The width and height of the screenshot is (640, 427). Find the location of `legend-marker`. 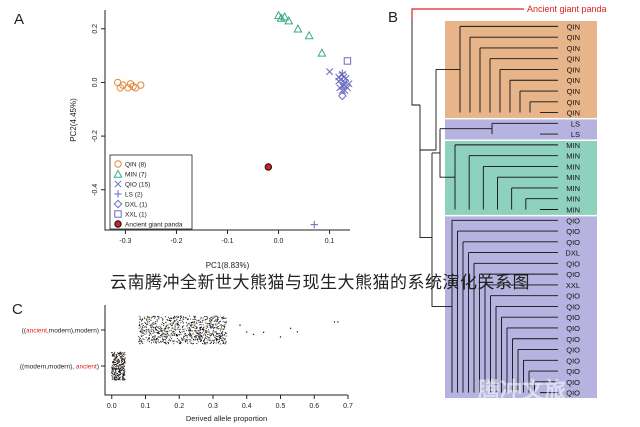

legend-marker is located at coordinates (118, 214).